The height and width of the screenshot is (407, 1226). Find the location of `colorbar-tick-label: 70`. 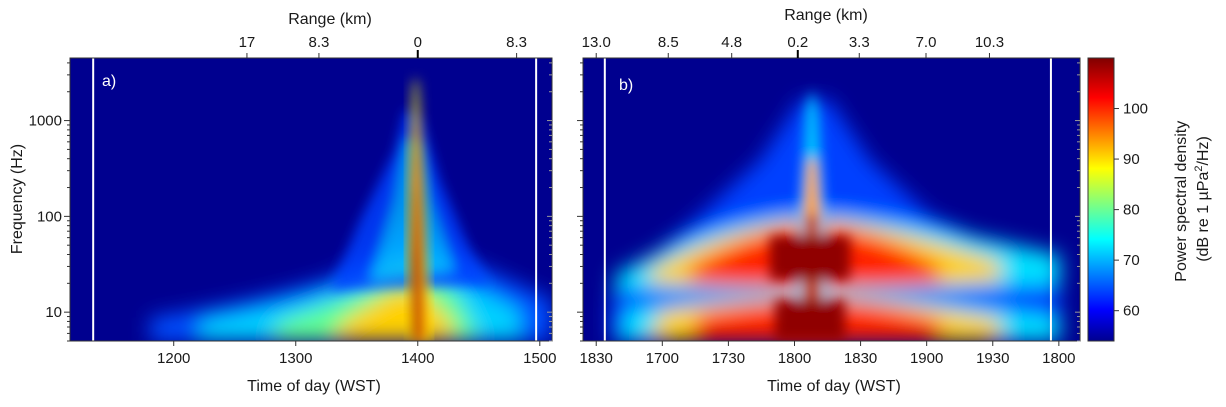

colorbar-tick-label: 70 is located at coordinates (1131, 260).